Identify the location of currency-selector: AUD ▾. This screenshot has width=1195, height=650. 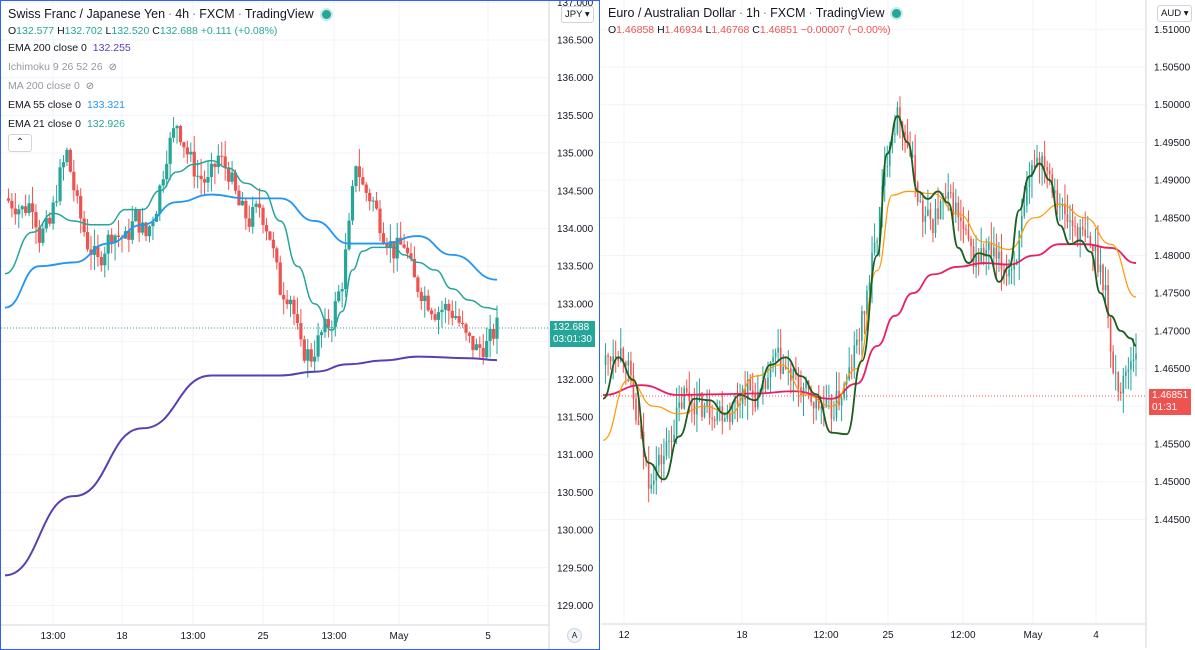
(1175, 13).